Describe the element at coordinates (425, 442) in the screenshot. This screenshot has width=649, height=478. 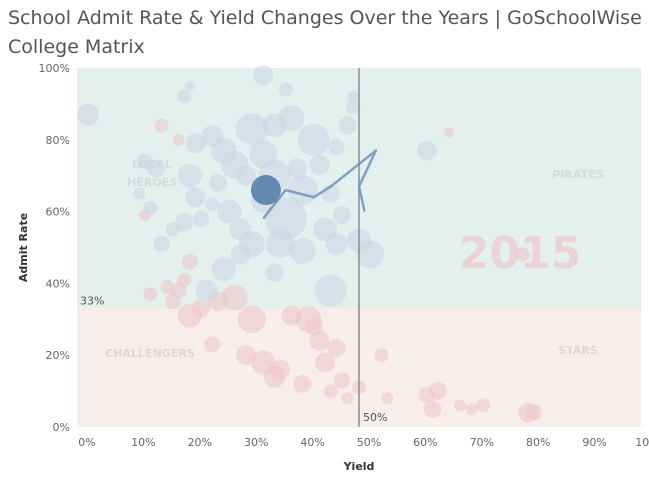
I see `x-tick-label: 60%` at that location.